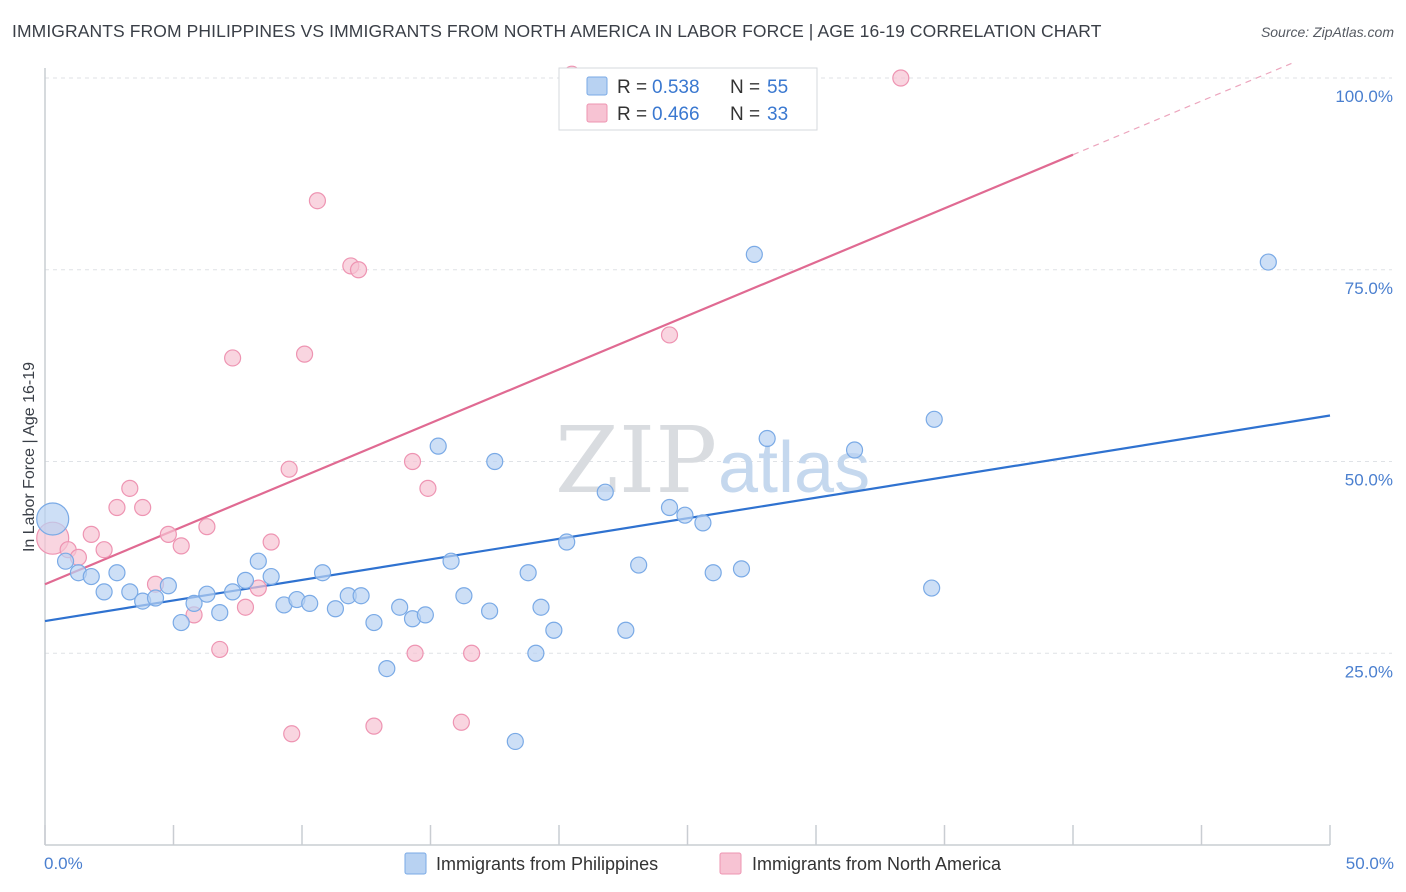 This screenshot has height=892, width=1406. I want to click on legend-r-label-2: R =, so click(632, 114).